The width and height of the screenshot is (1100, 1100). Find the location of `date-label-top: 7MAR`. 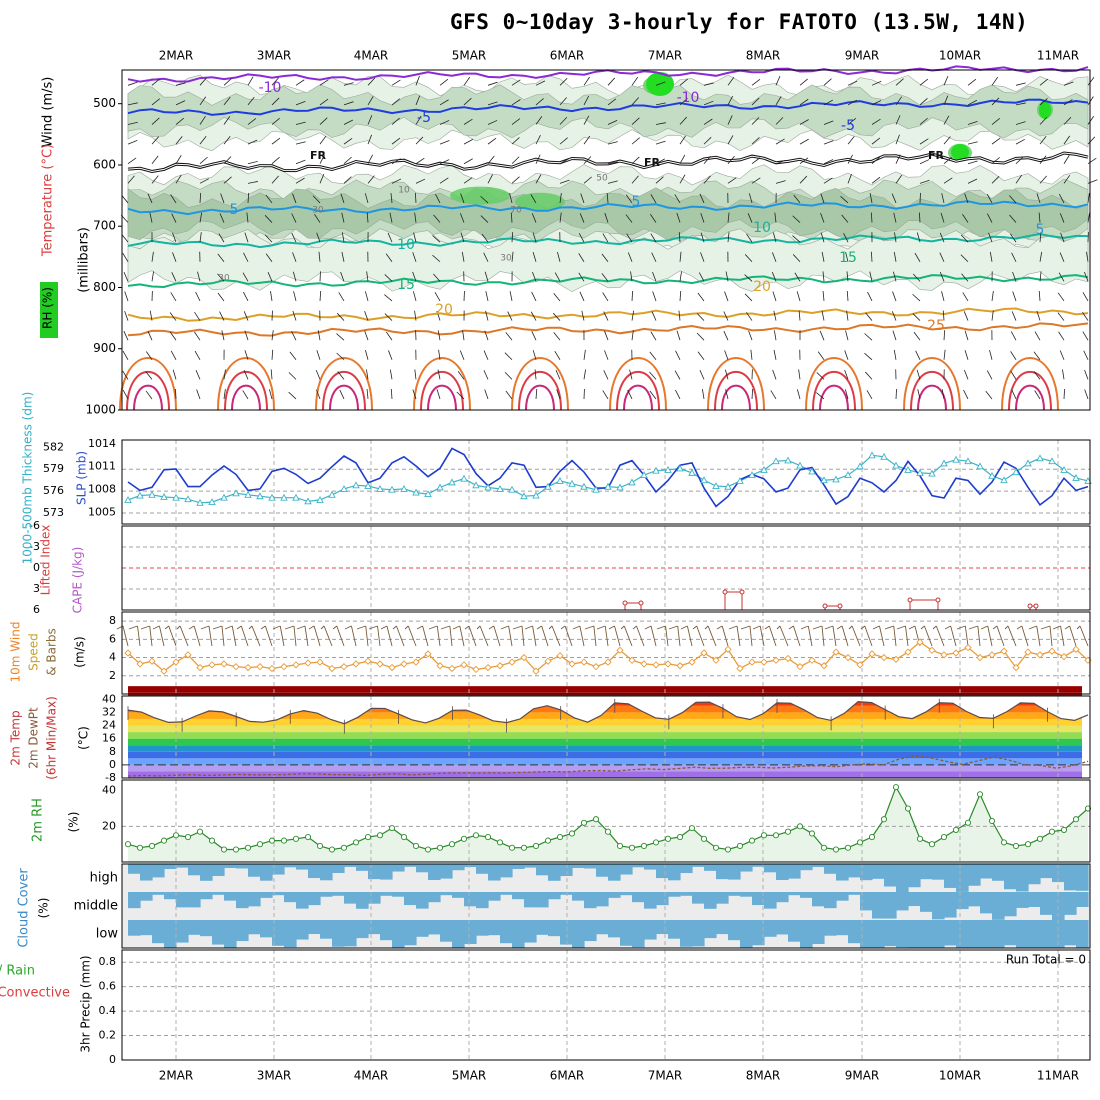

date-label-top: 7MAR is located at coordinates (665, 56).